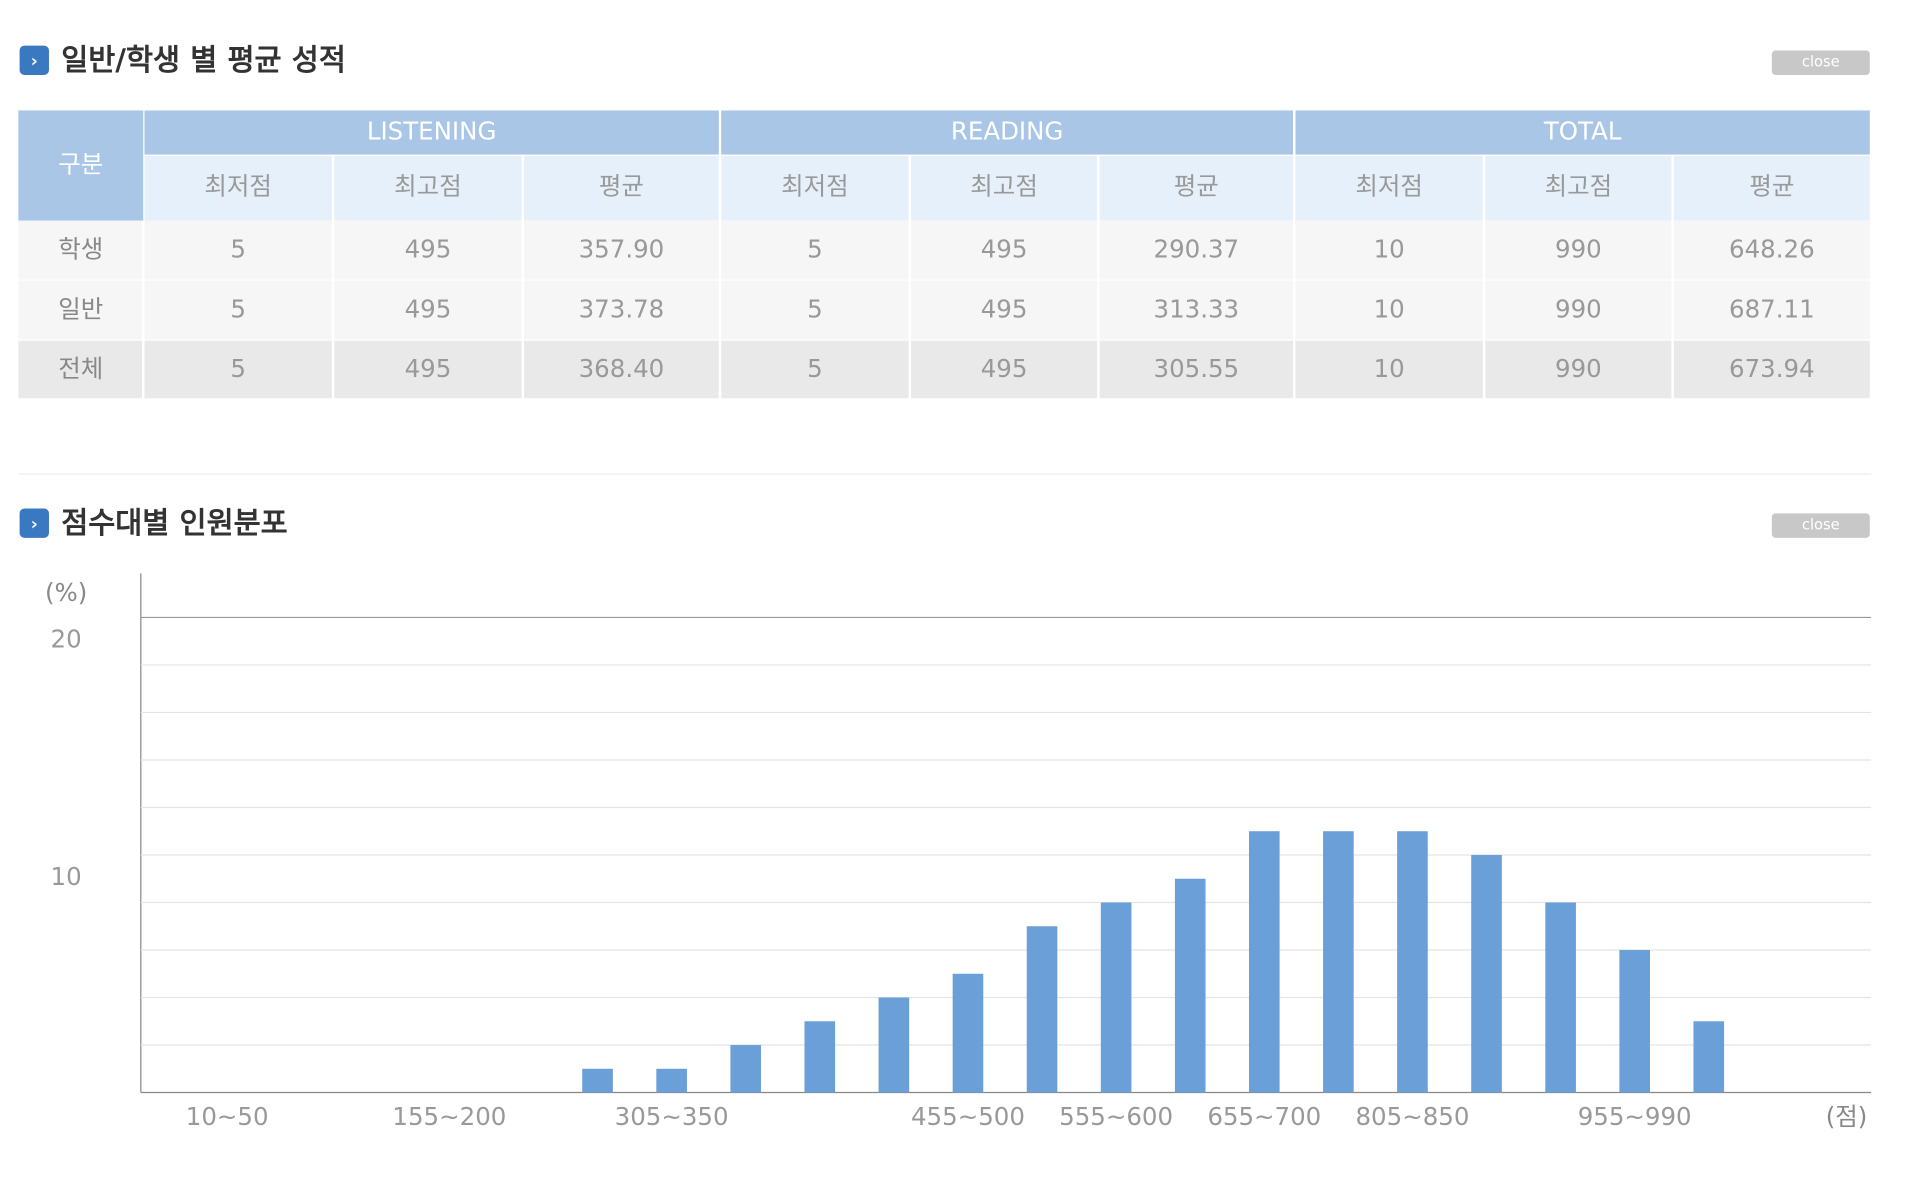  I want to click on x-tick-label: 455~500, so click(968, 1116).